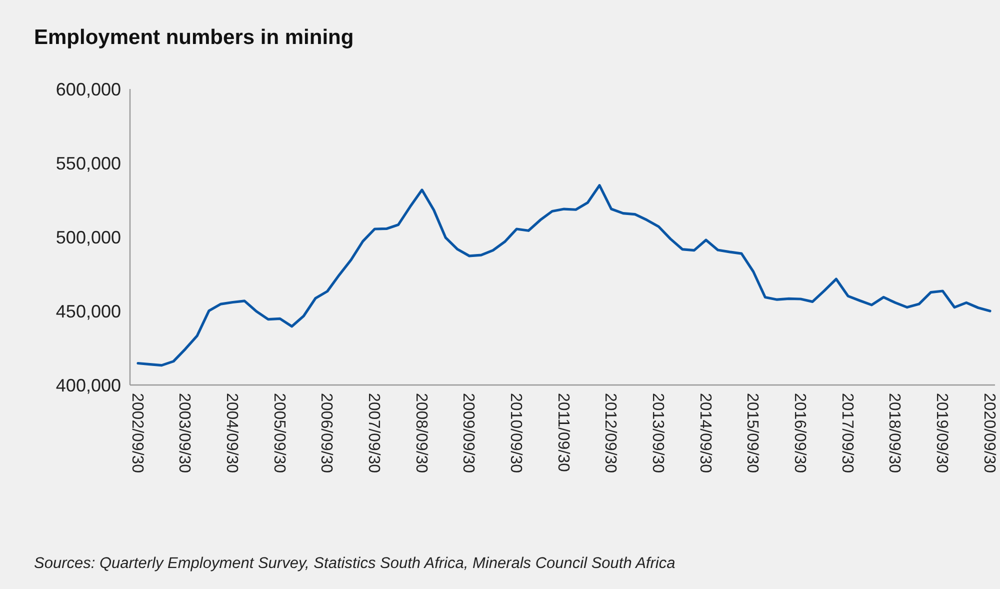  What do you see at coordinates (137, 433) in the screenshot?
I see `x-tick-label: 2002/09/30` at bounding box center [137, 433].